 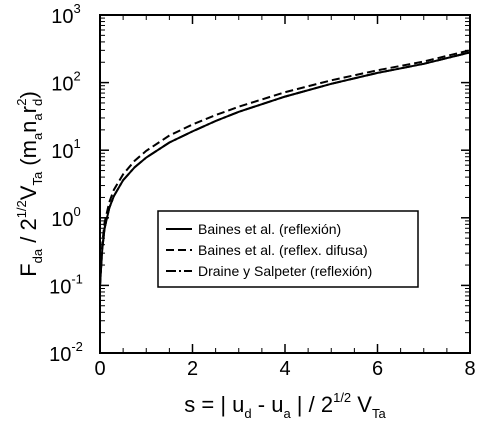 I want to click on y-axis-title-part: r, so click(x=28, y=109).